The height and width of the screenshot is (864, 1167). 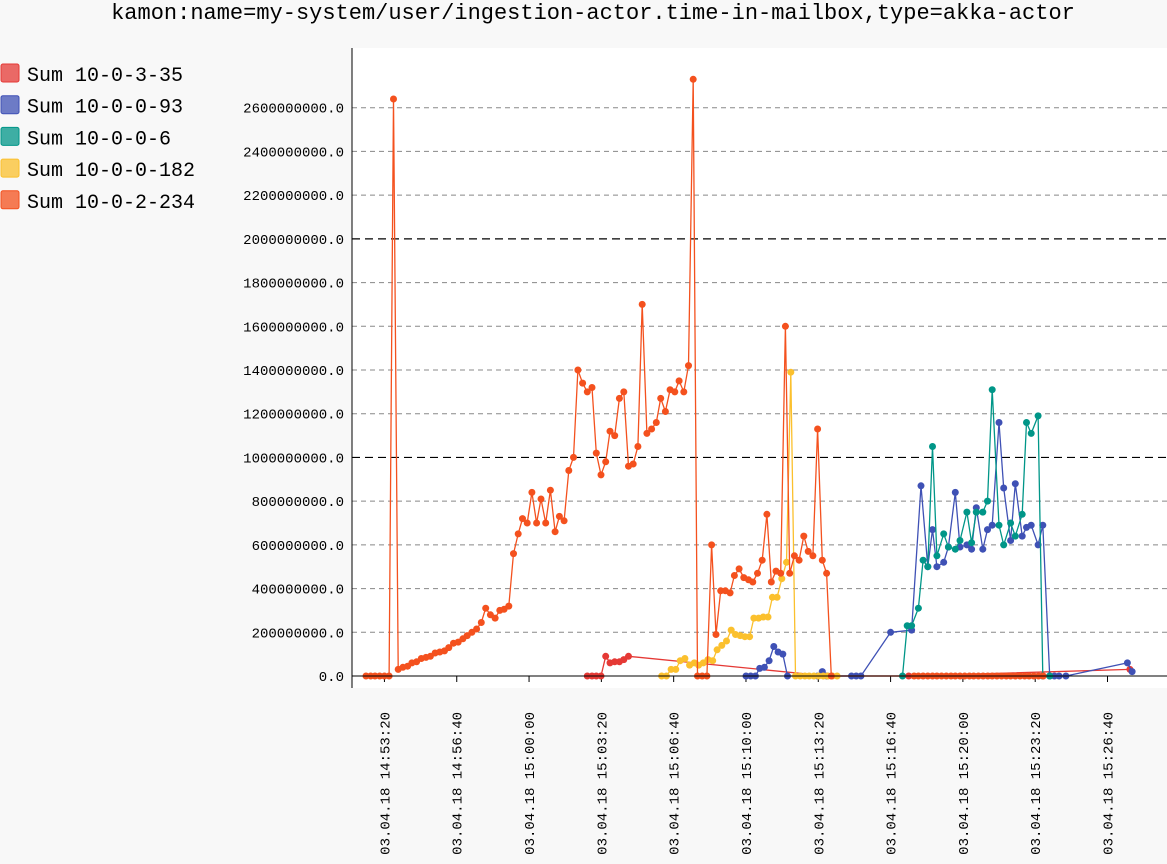 What do you see at coordinates (97, 202) in the screenshot?
I see `legend-item: Sum 10-0-2-234` at bounding box center [97, 202].